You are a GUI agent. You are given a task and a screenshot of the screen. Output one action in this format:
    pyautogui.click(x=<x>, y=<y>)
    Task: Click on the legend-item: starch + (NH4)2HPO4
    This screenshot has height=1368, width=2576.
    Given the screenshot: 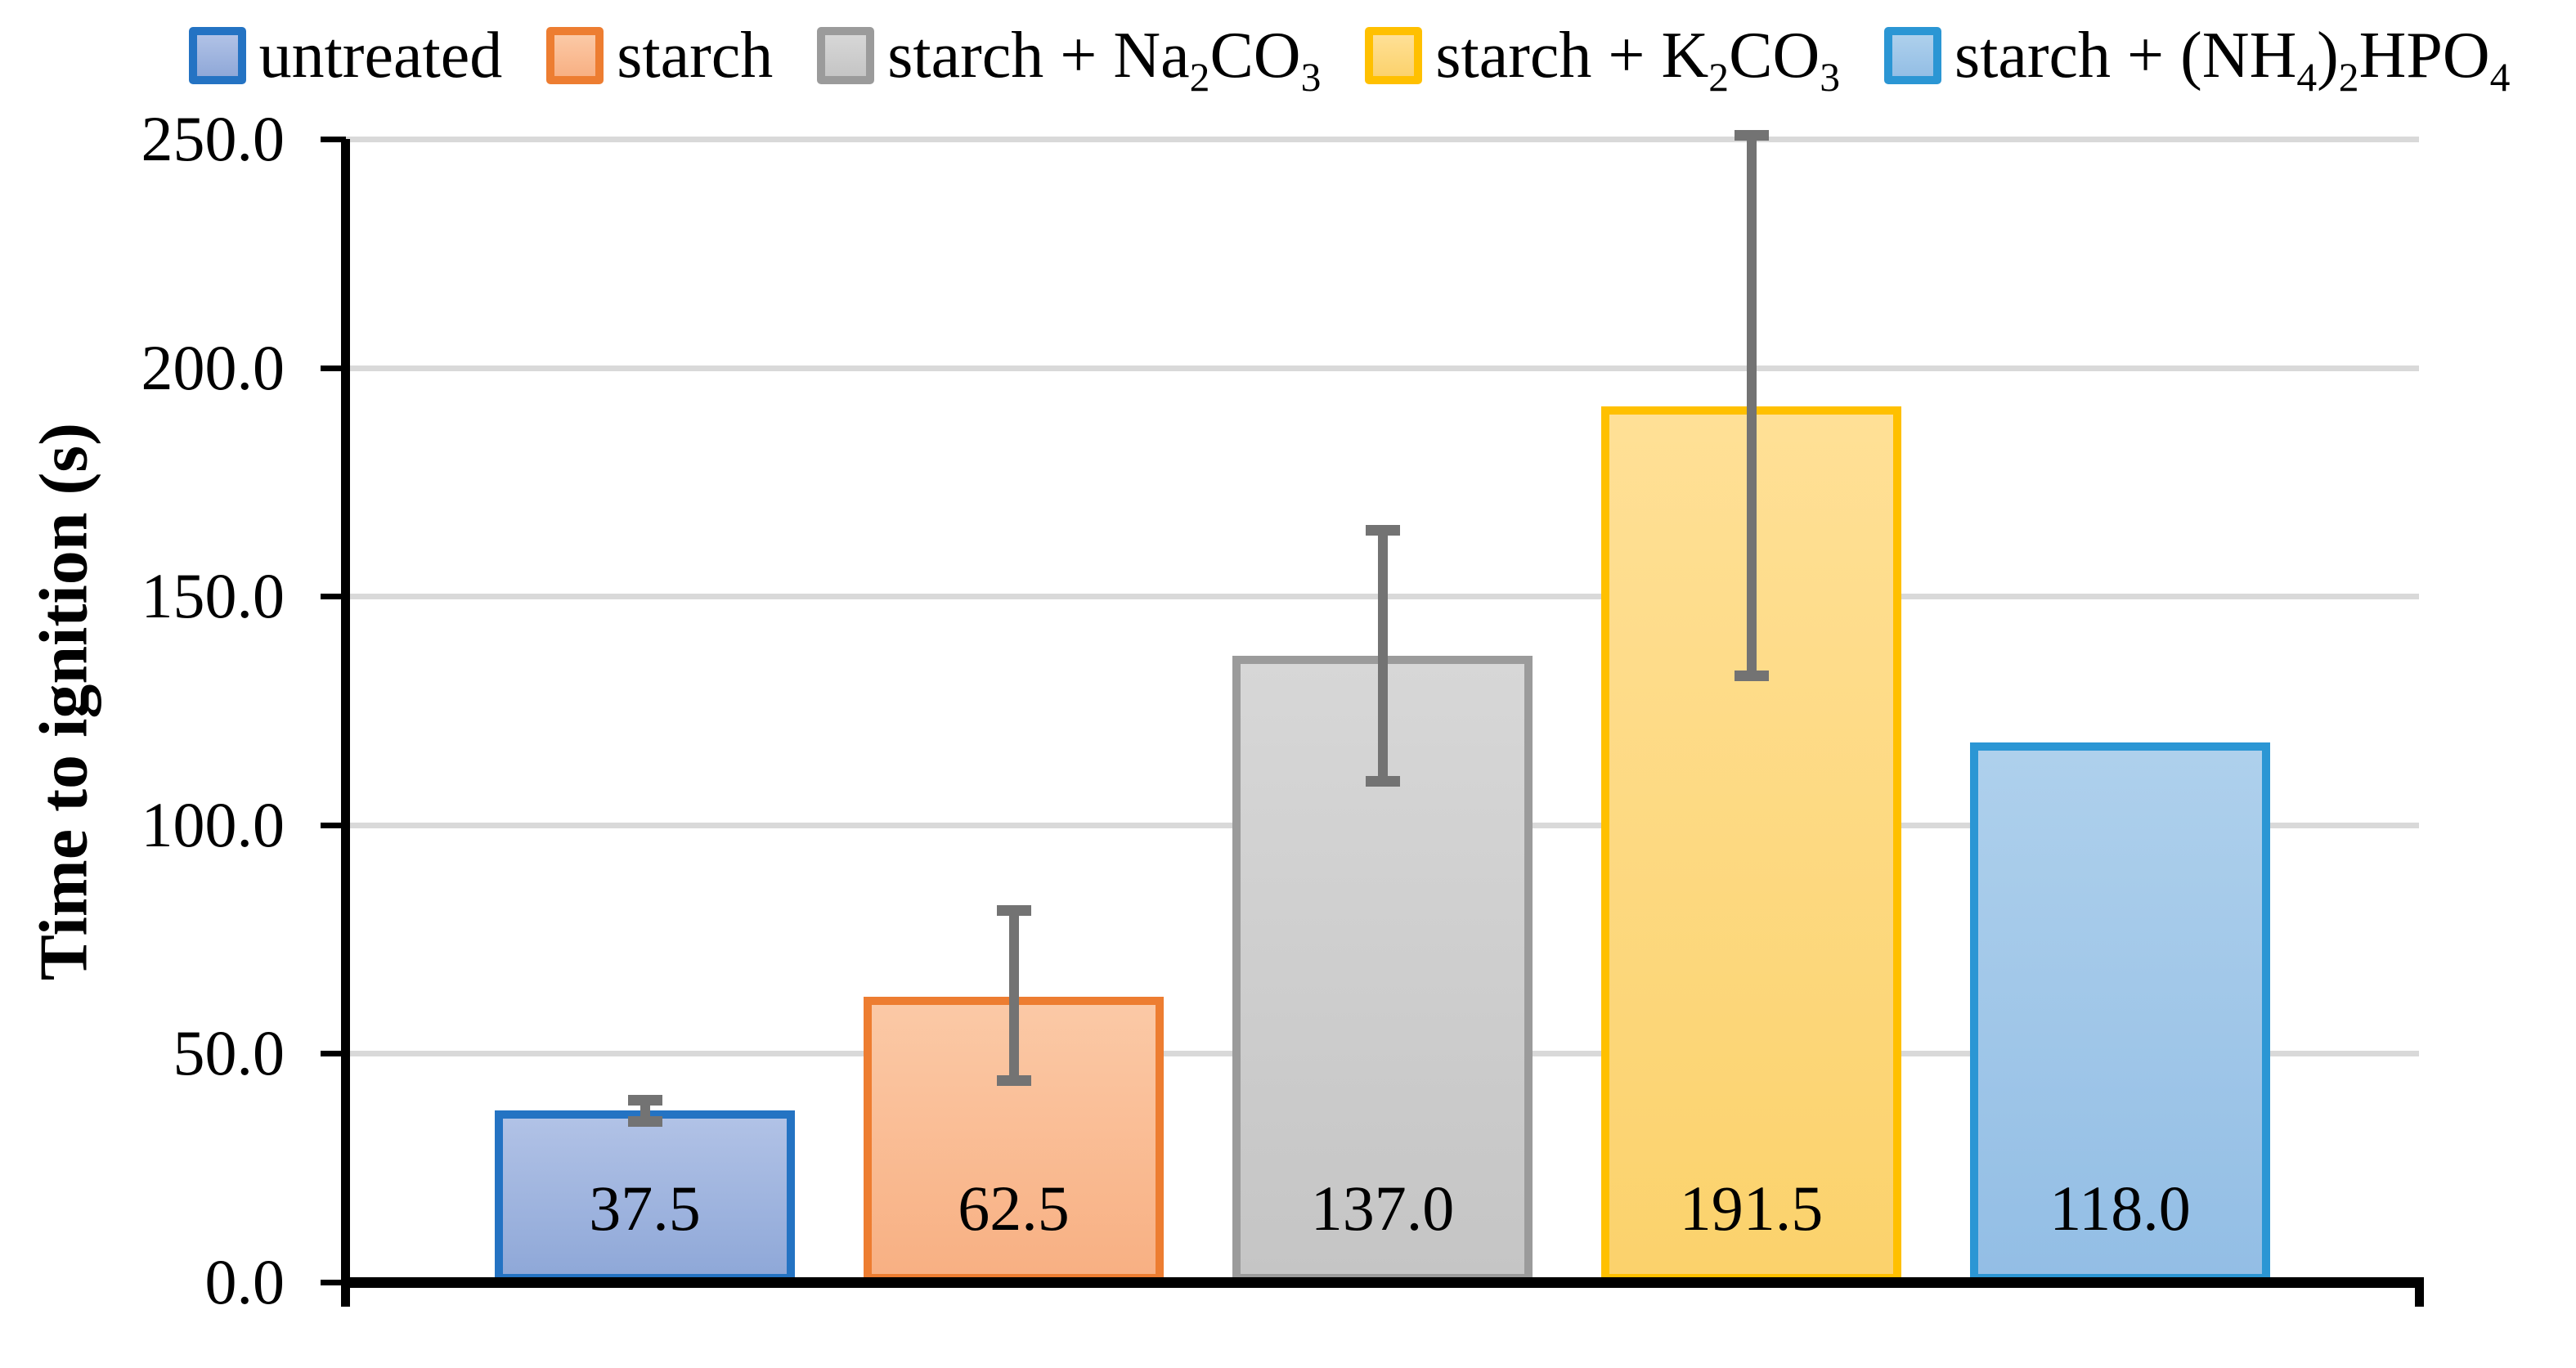 What is the action you would take?
    pyautogui.click(x=2197, y=60)
    